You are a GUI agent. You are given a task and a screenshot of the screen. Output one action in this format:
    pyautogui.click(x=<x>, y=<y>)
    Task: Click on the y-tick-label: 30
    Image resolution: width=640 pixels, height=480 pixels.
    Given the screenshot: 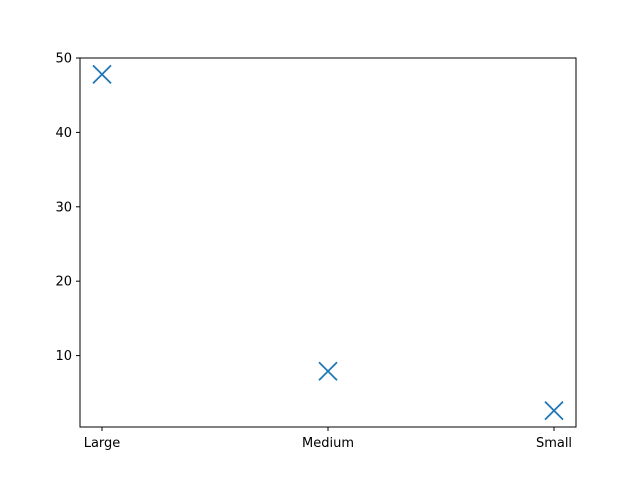 What is the action you would take?
    pyautogui.click(x=63, y=207)
    